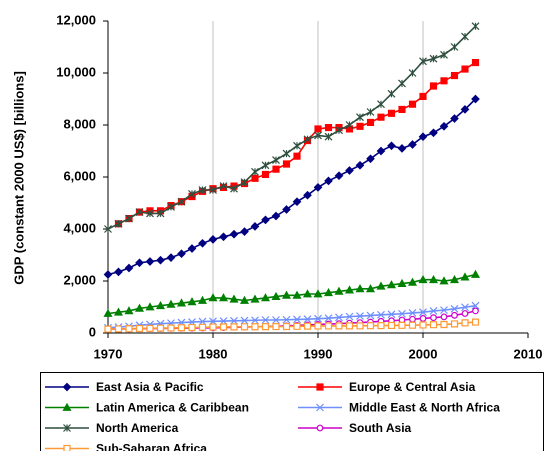  What do you see at coordinates (79, 175) in the screenshot?
I see `y-tick-label: 6,000` at bounding box center [79, 175].